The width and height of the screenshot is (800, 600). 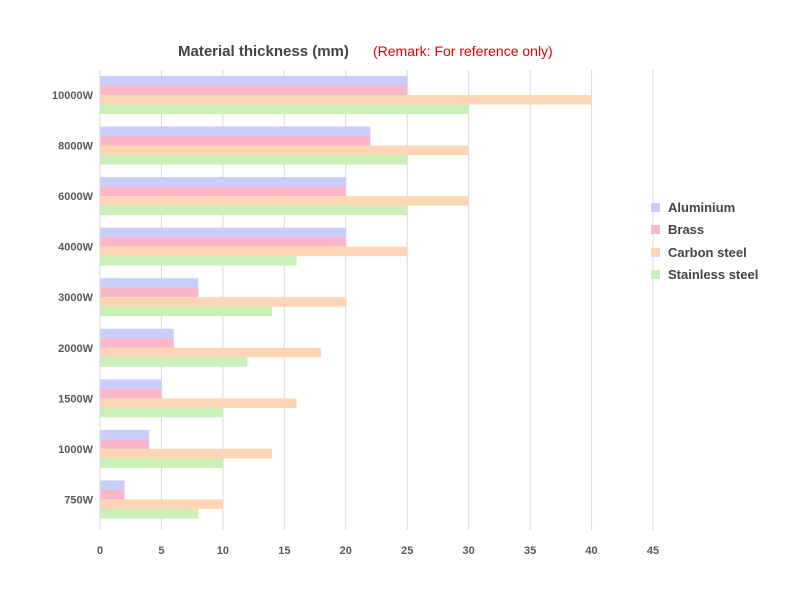 I want to click on x-tick-label-20: 20, so click(x=346, y=551).